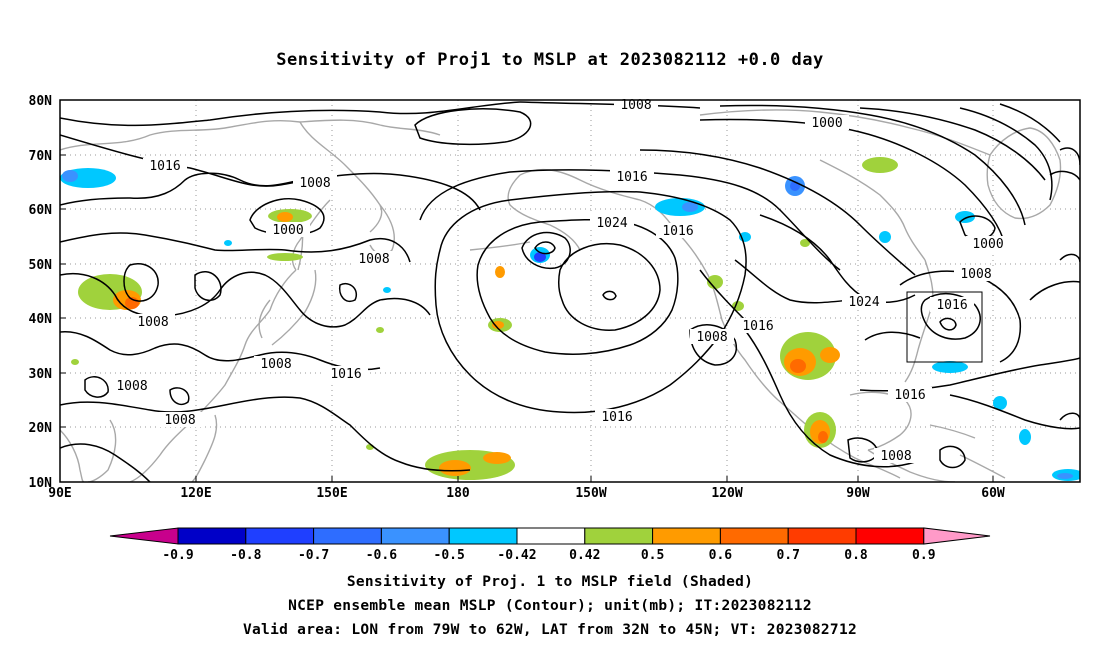 This screenshot has height=650, width=1100. I want to click on lon-tick-label: 150E, so click(331, 493).